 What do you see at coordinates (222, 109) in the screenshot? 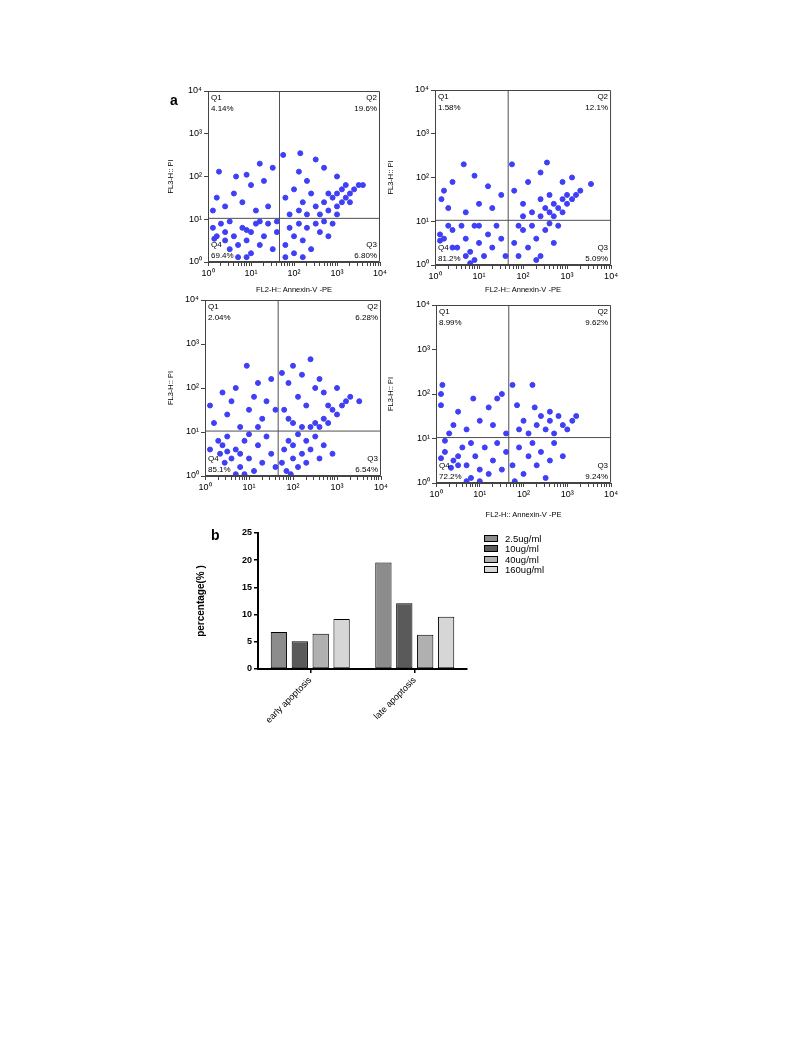
I see `annotation: 4.14%` at bounding box center [222, 109].